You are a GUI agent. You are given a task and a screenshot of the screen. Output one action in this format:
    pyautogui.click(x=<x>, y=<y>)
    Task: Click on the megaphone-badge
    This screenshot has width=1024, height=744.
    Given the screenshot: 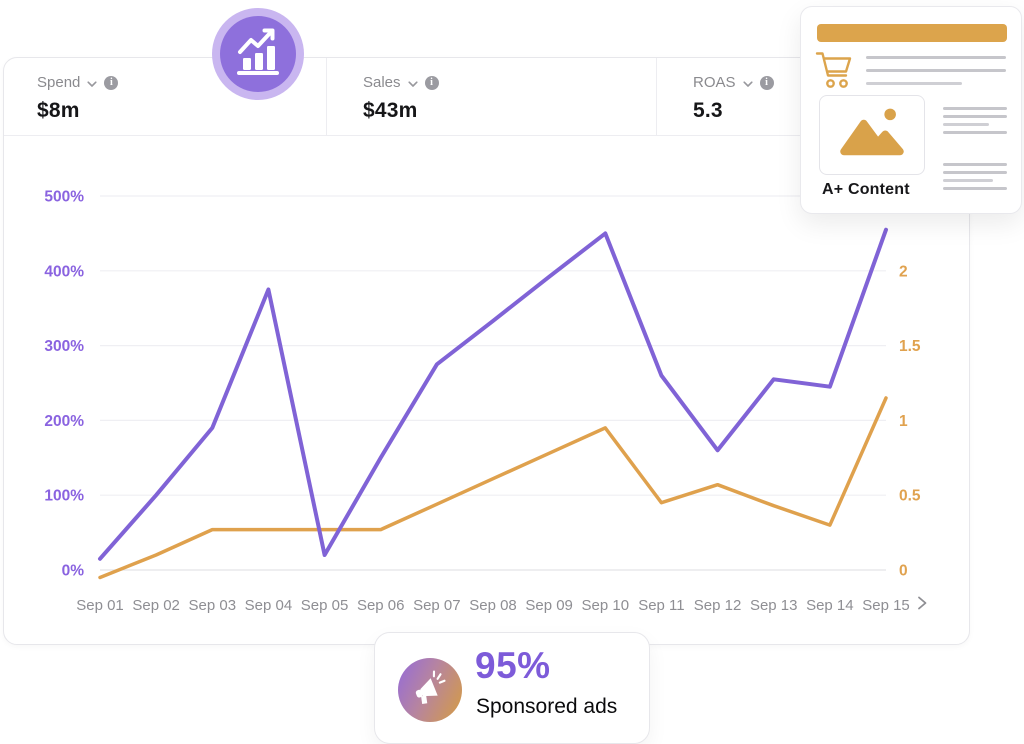 What is the action you would take?
    pyautogui.click(x=430, y=690)
    